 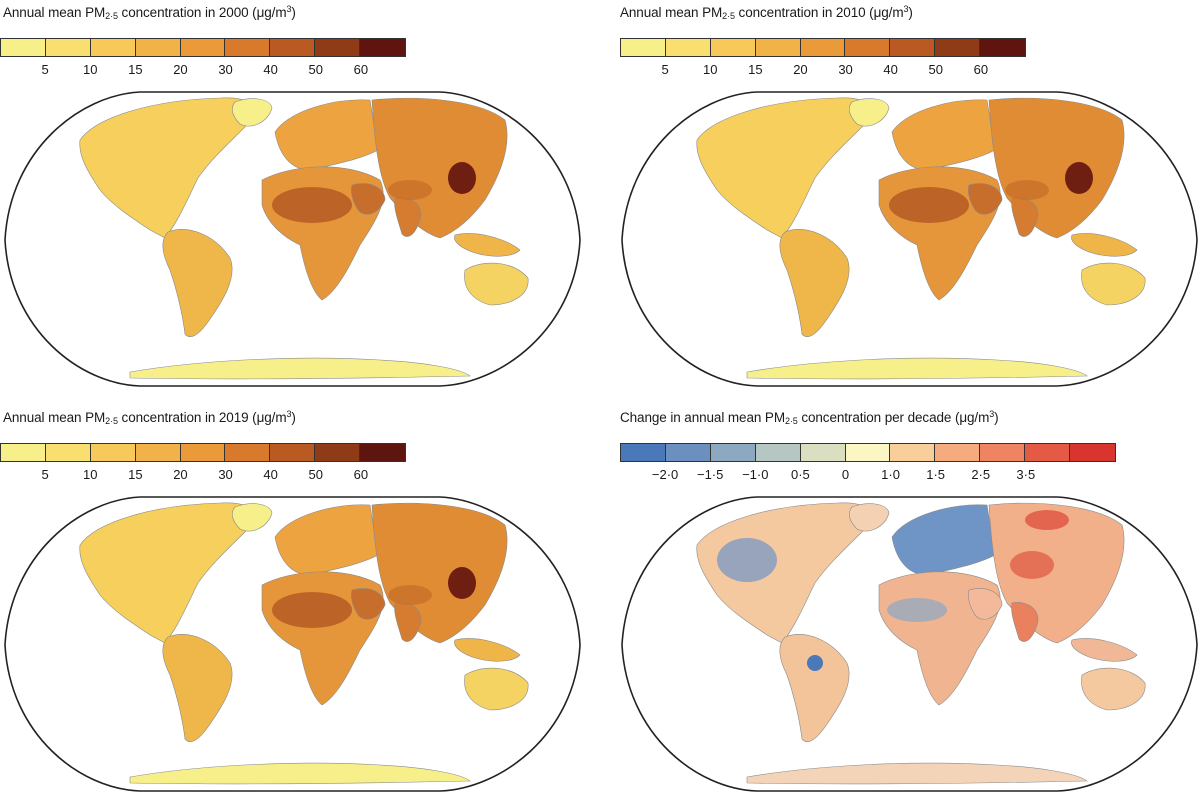 What do you see at coordinates (1047, 520) in the screenshot?
I see `siberia-increase` at bounding box center [1047, 520].